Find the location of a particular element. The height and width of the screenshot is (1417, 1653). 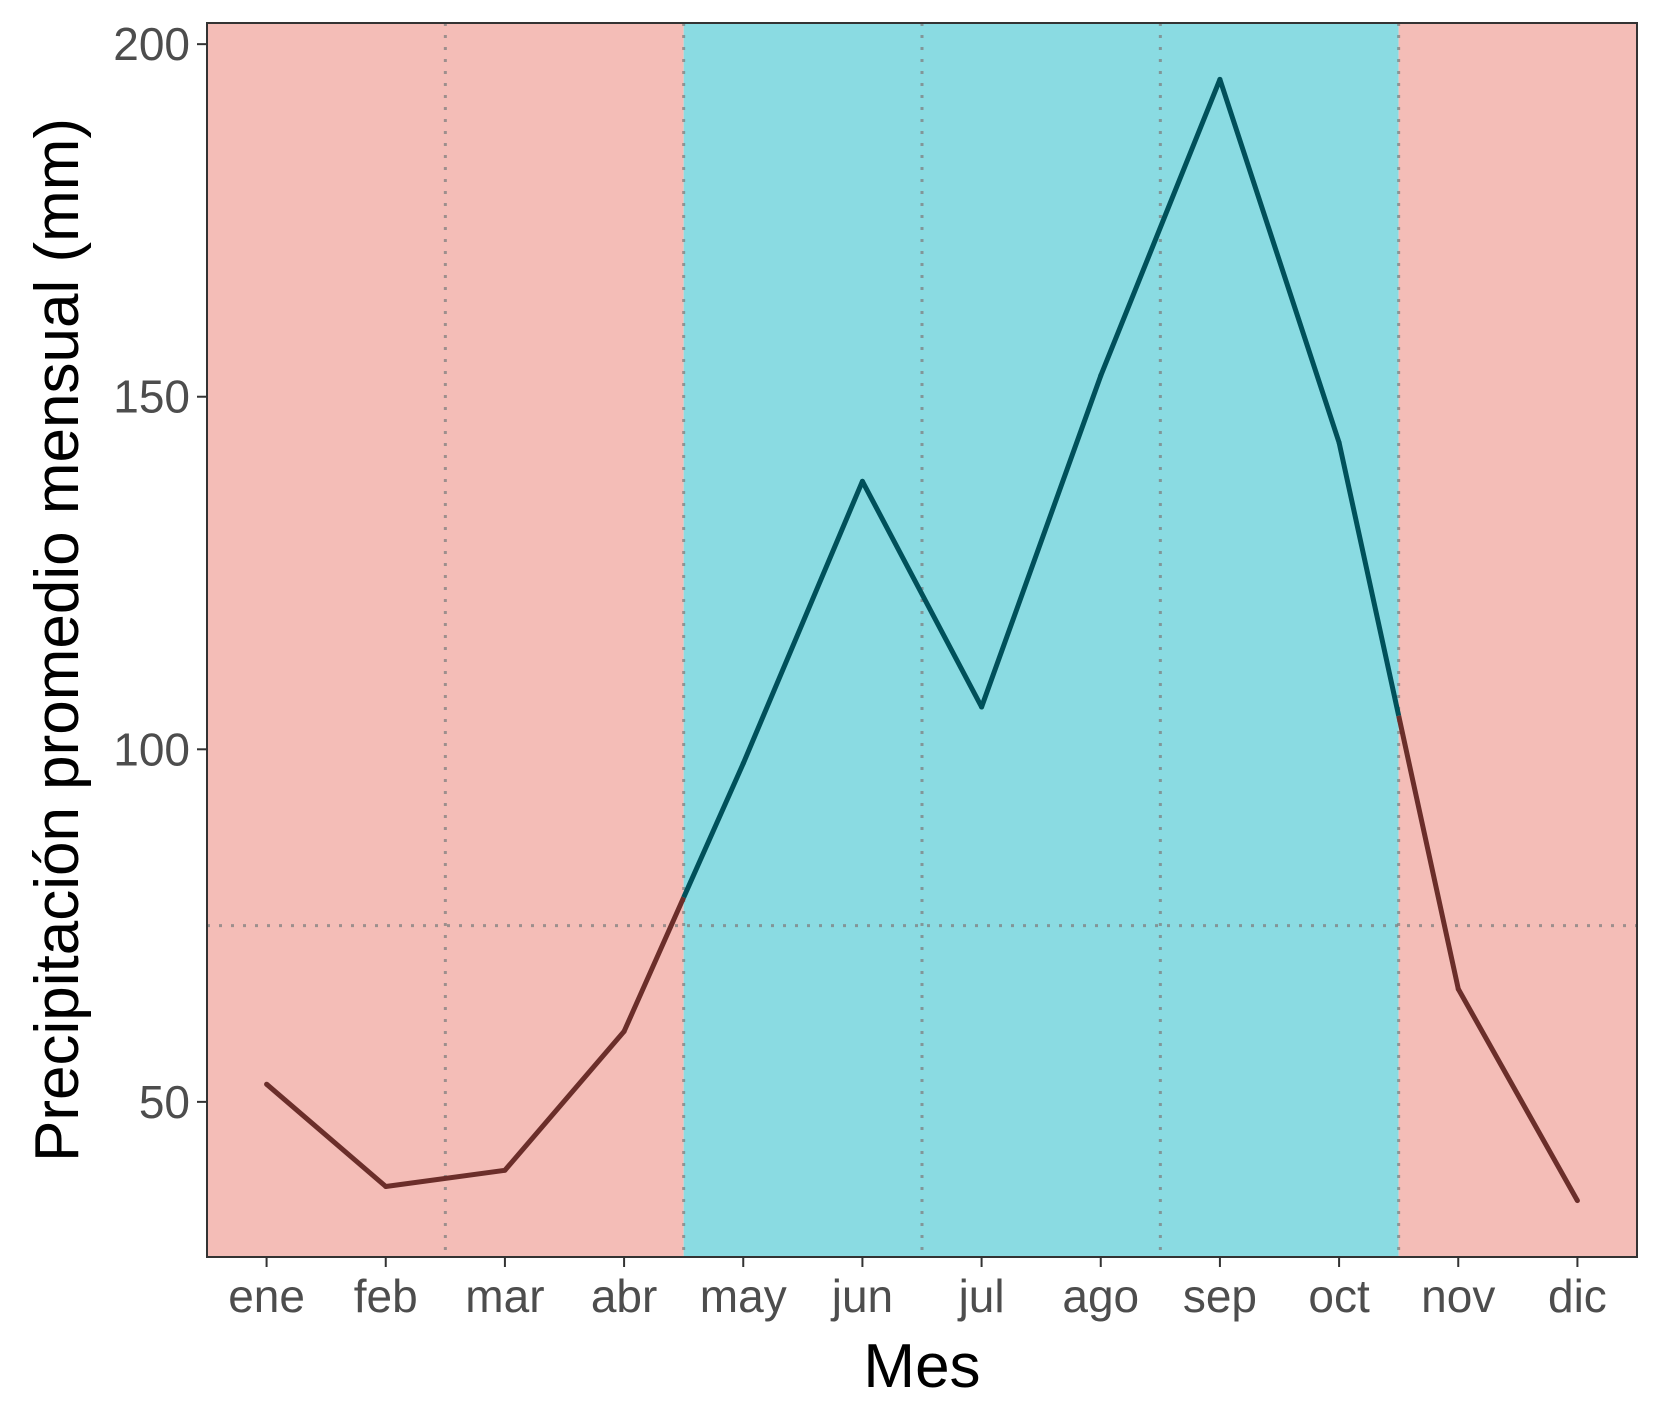

data-point-jun is located at coordinates (862, 481).